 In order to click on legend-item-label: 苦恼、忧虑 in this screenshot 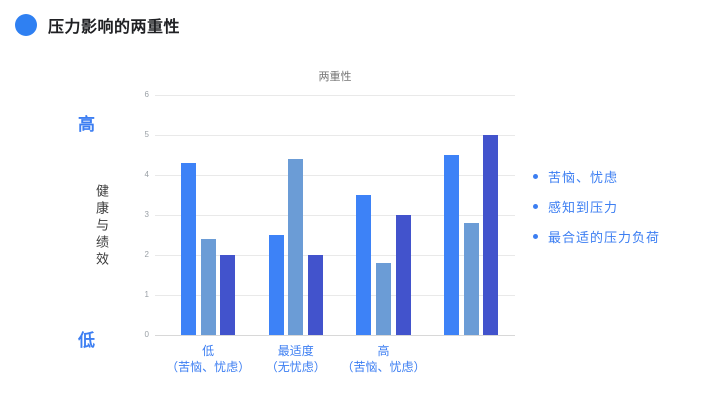, I will do `click(583, 177)`.